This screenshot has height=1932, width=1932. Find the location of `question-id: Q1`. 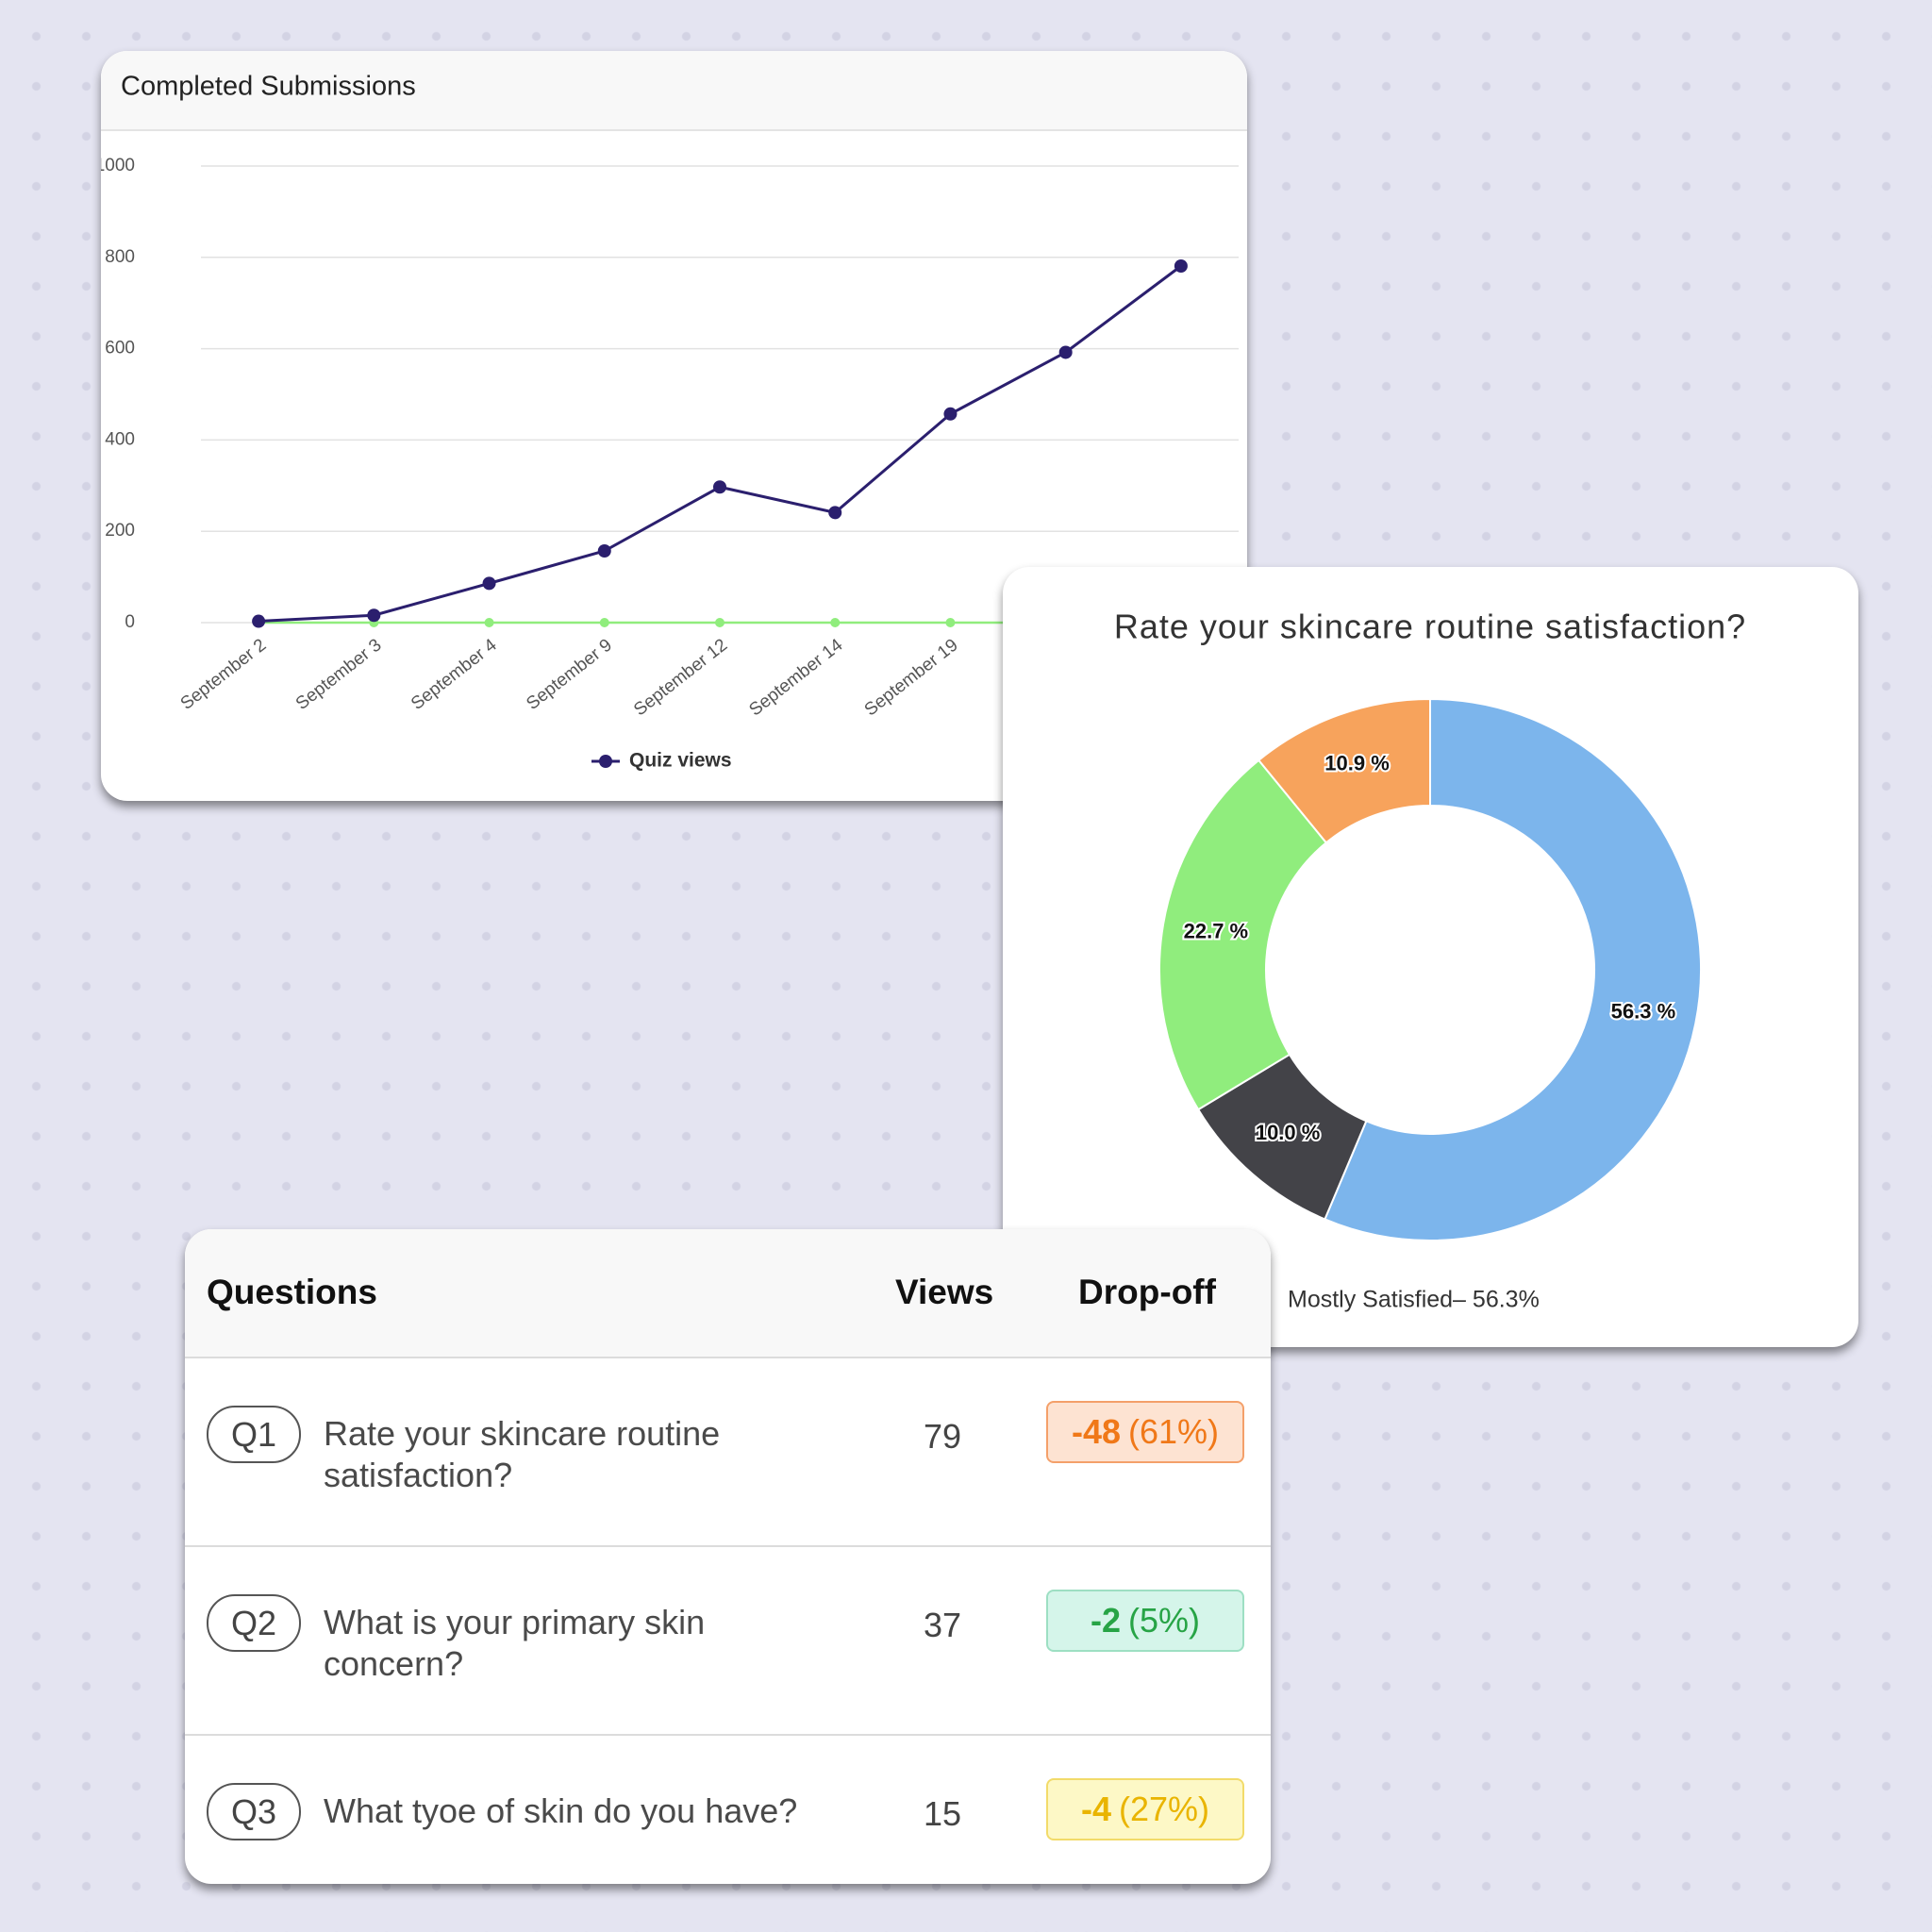

question-id: Q1 is located at coordinates (254, 1434).